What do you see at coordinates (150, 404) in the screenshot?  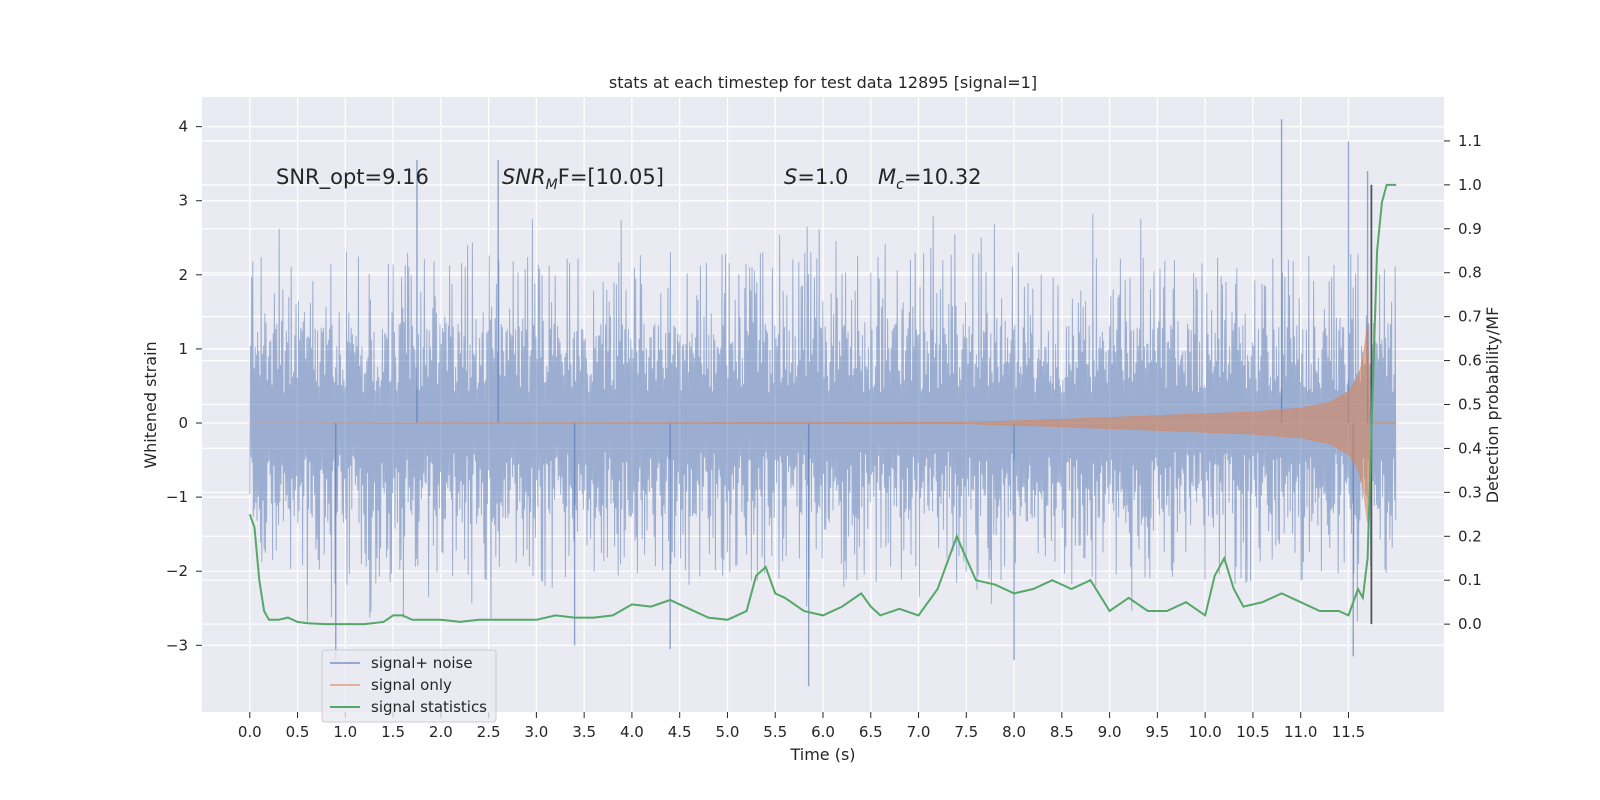 I see `y-axis-label: Whitened strain` at bounding box center [150, 404].